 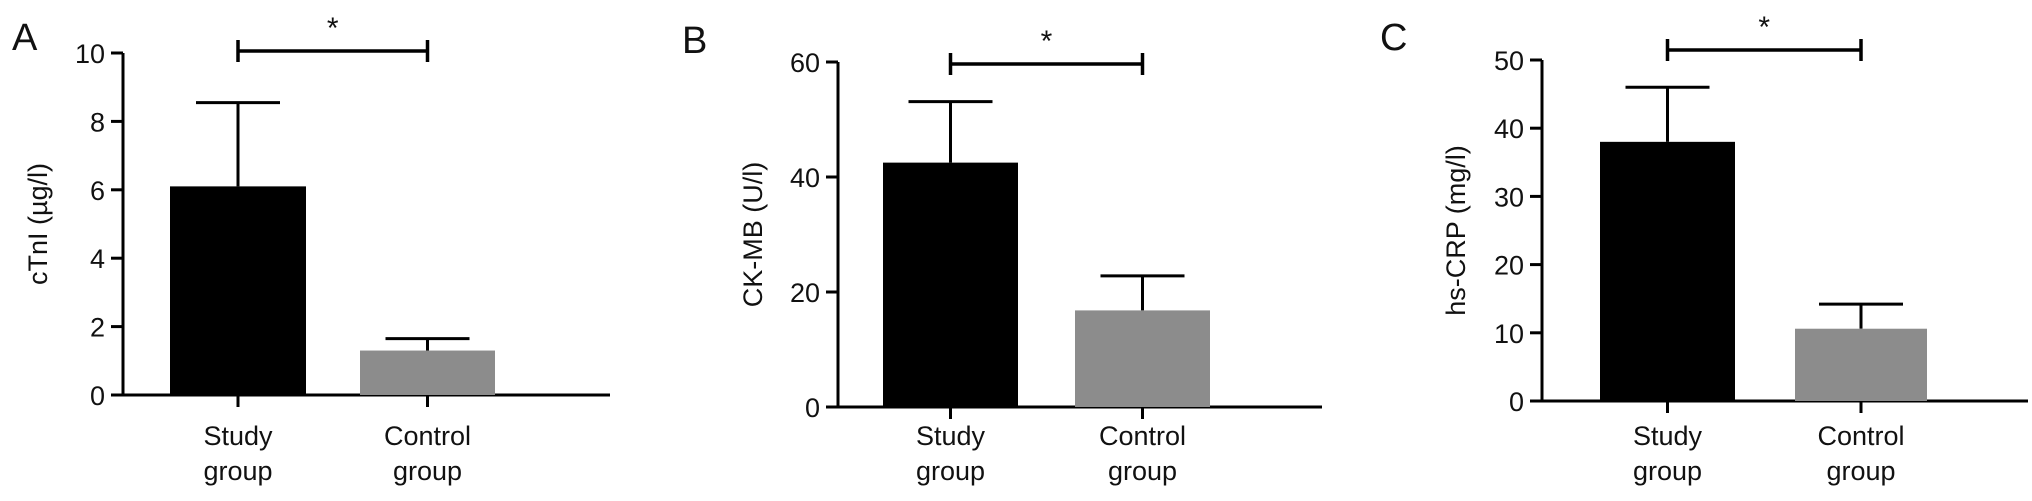 What do you see at coordinates (97, 328) in the screenshot?
I see `y-tick-label: 2` at bounding box center [97, 328].